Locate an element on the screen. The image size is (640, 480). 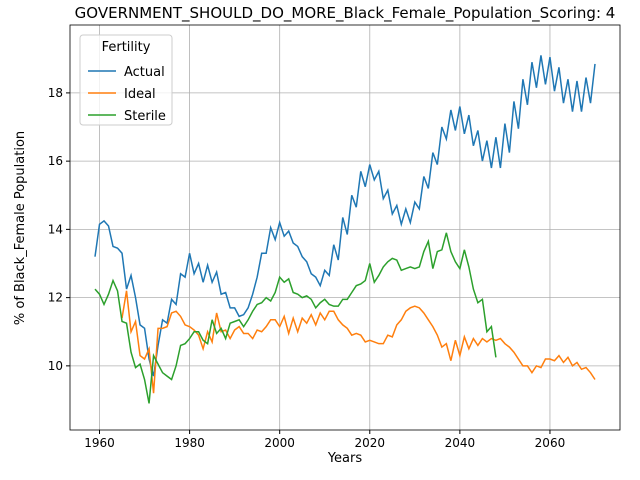
y-axis-label: % of Black_Female Population is located at coordinates (20, 228).